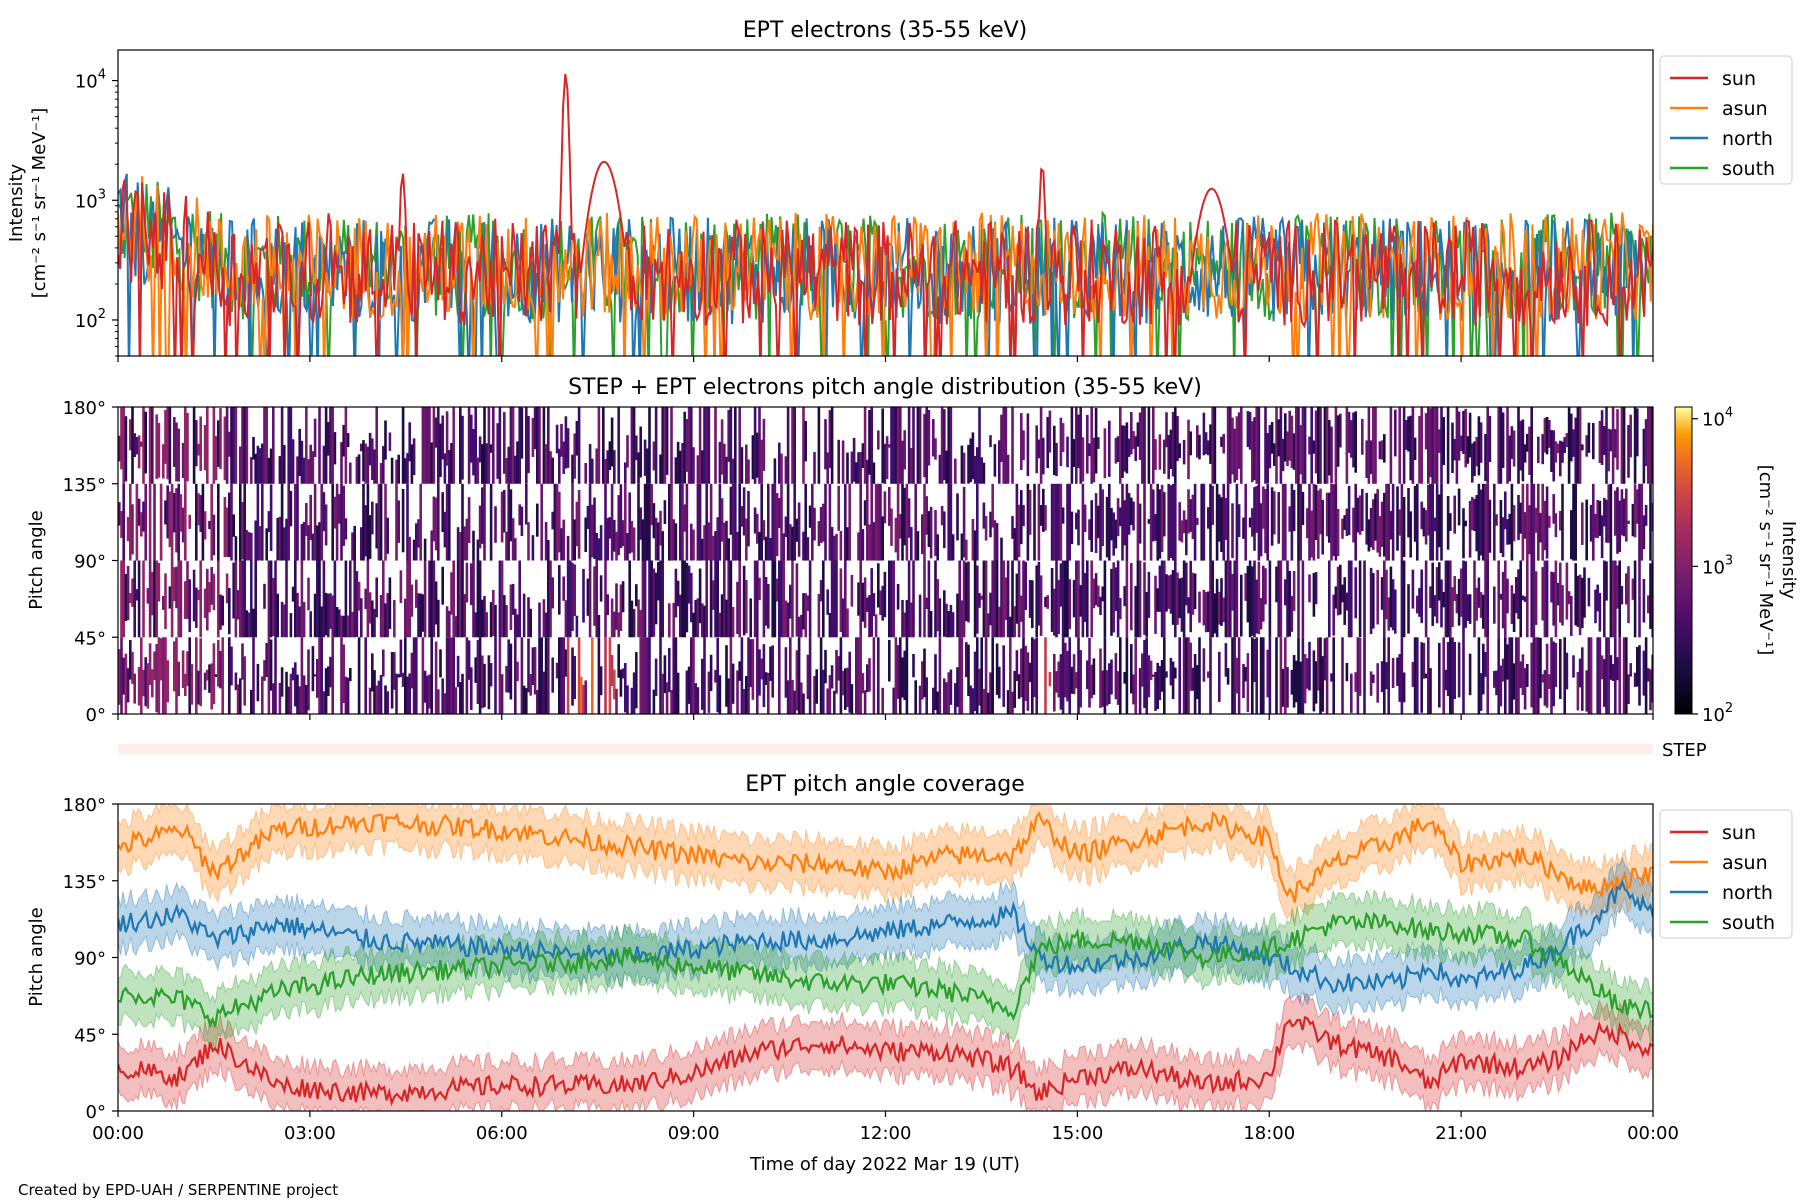 Image resolution: width=1800 pixels, height=1200 pixels. I want to click on x-tick-label: 18:00, so click(1269, 1133).